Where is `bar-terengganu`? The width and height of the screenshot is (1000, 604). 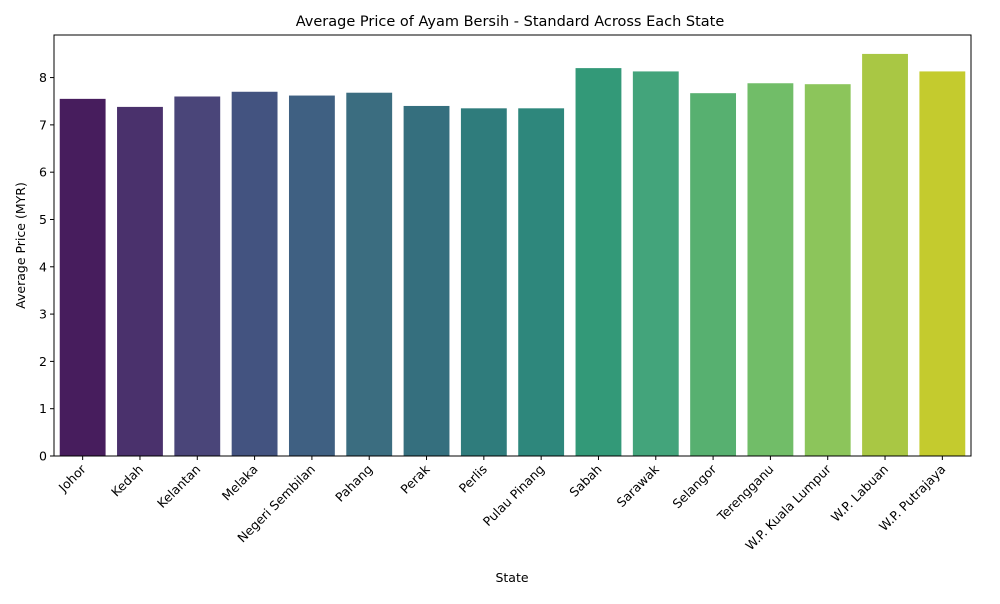 bar-terengganu is located at coordinates (770, 269).